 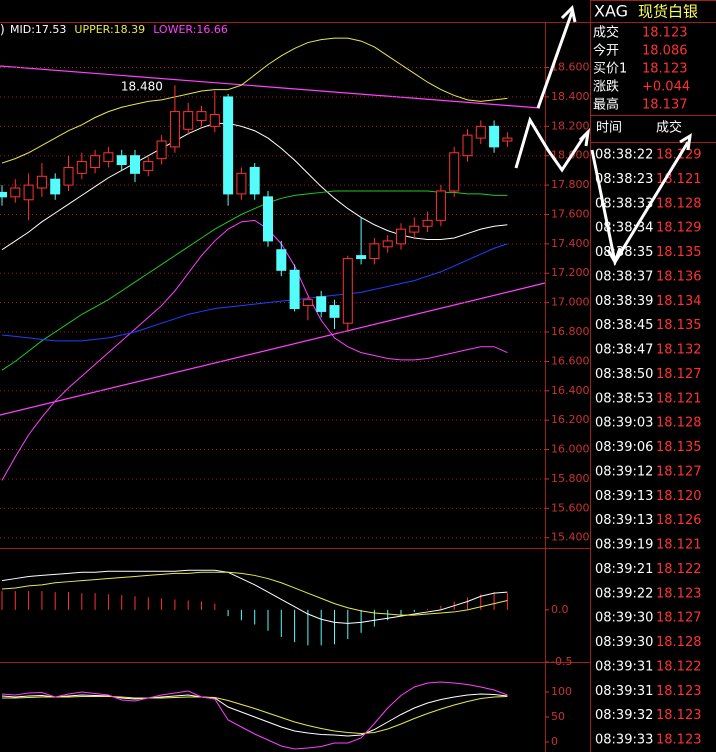 What do you see at coordinates (624, 593) in the screenshot?
I see `trade-time: 08:39:22` at bounding box center [624, 593].